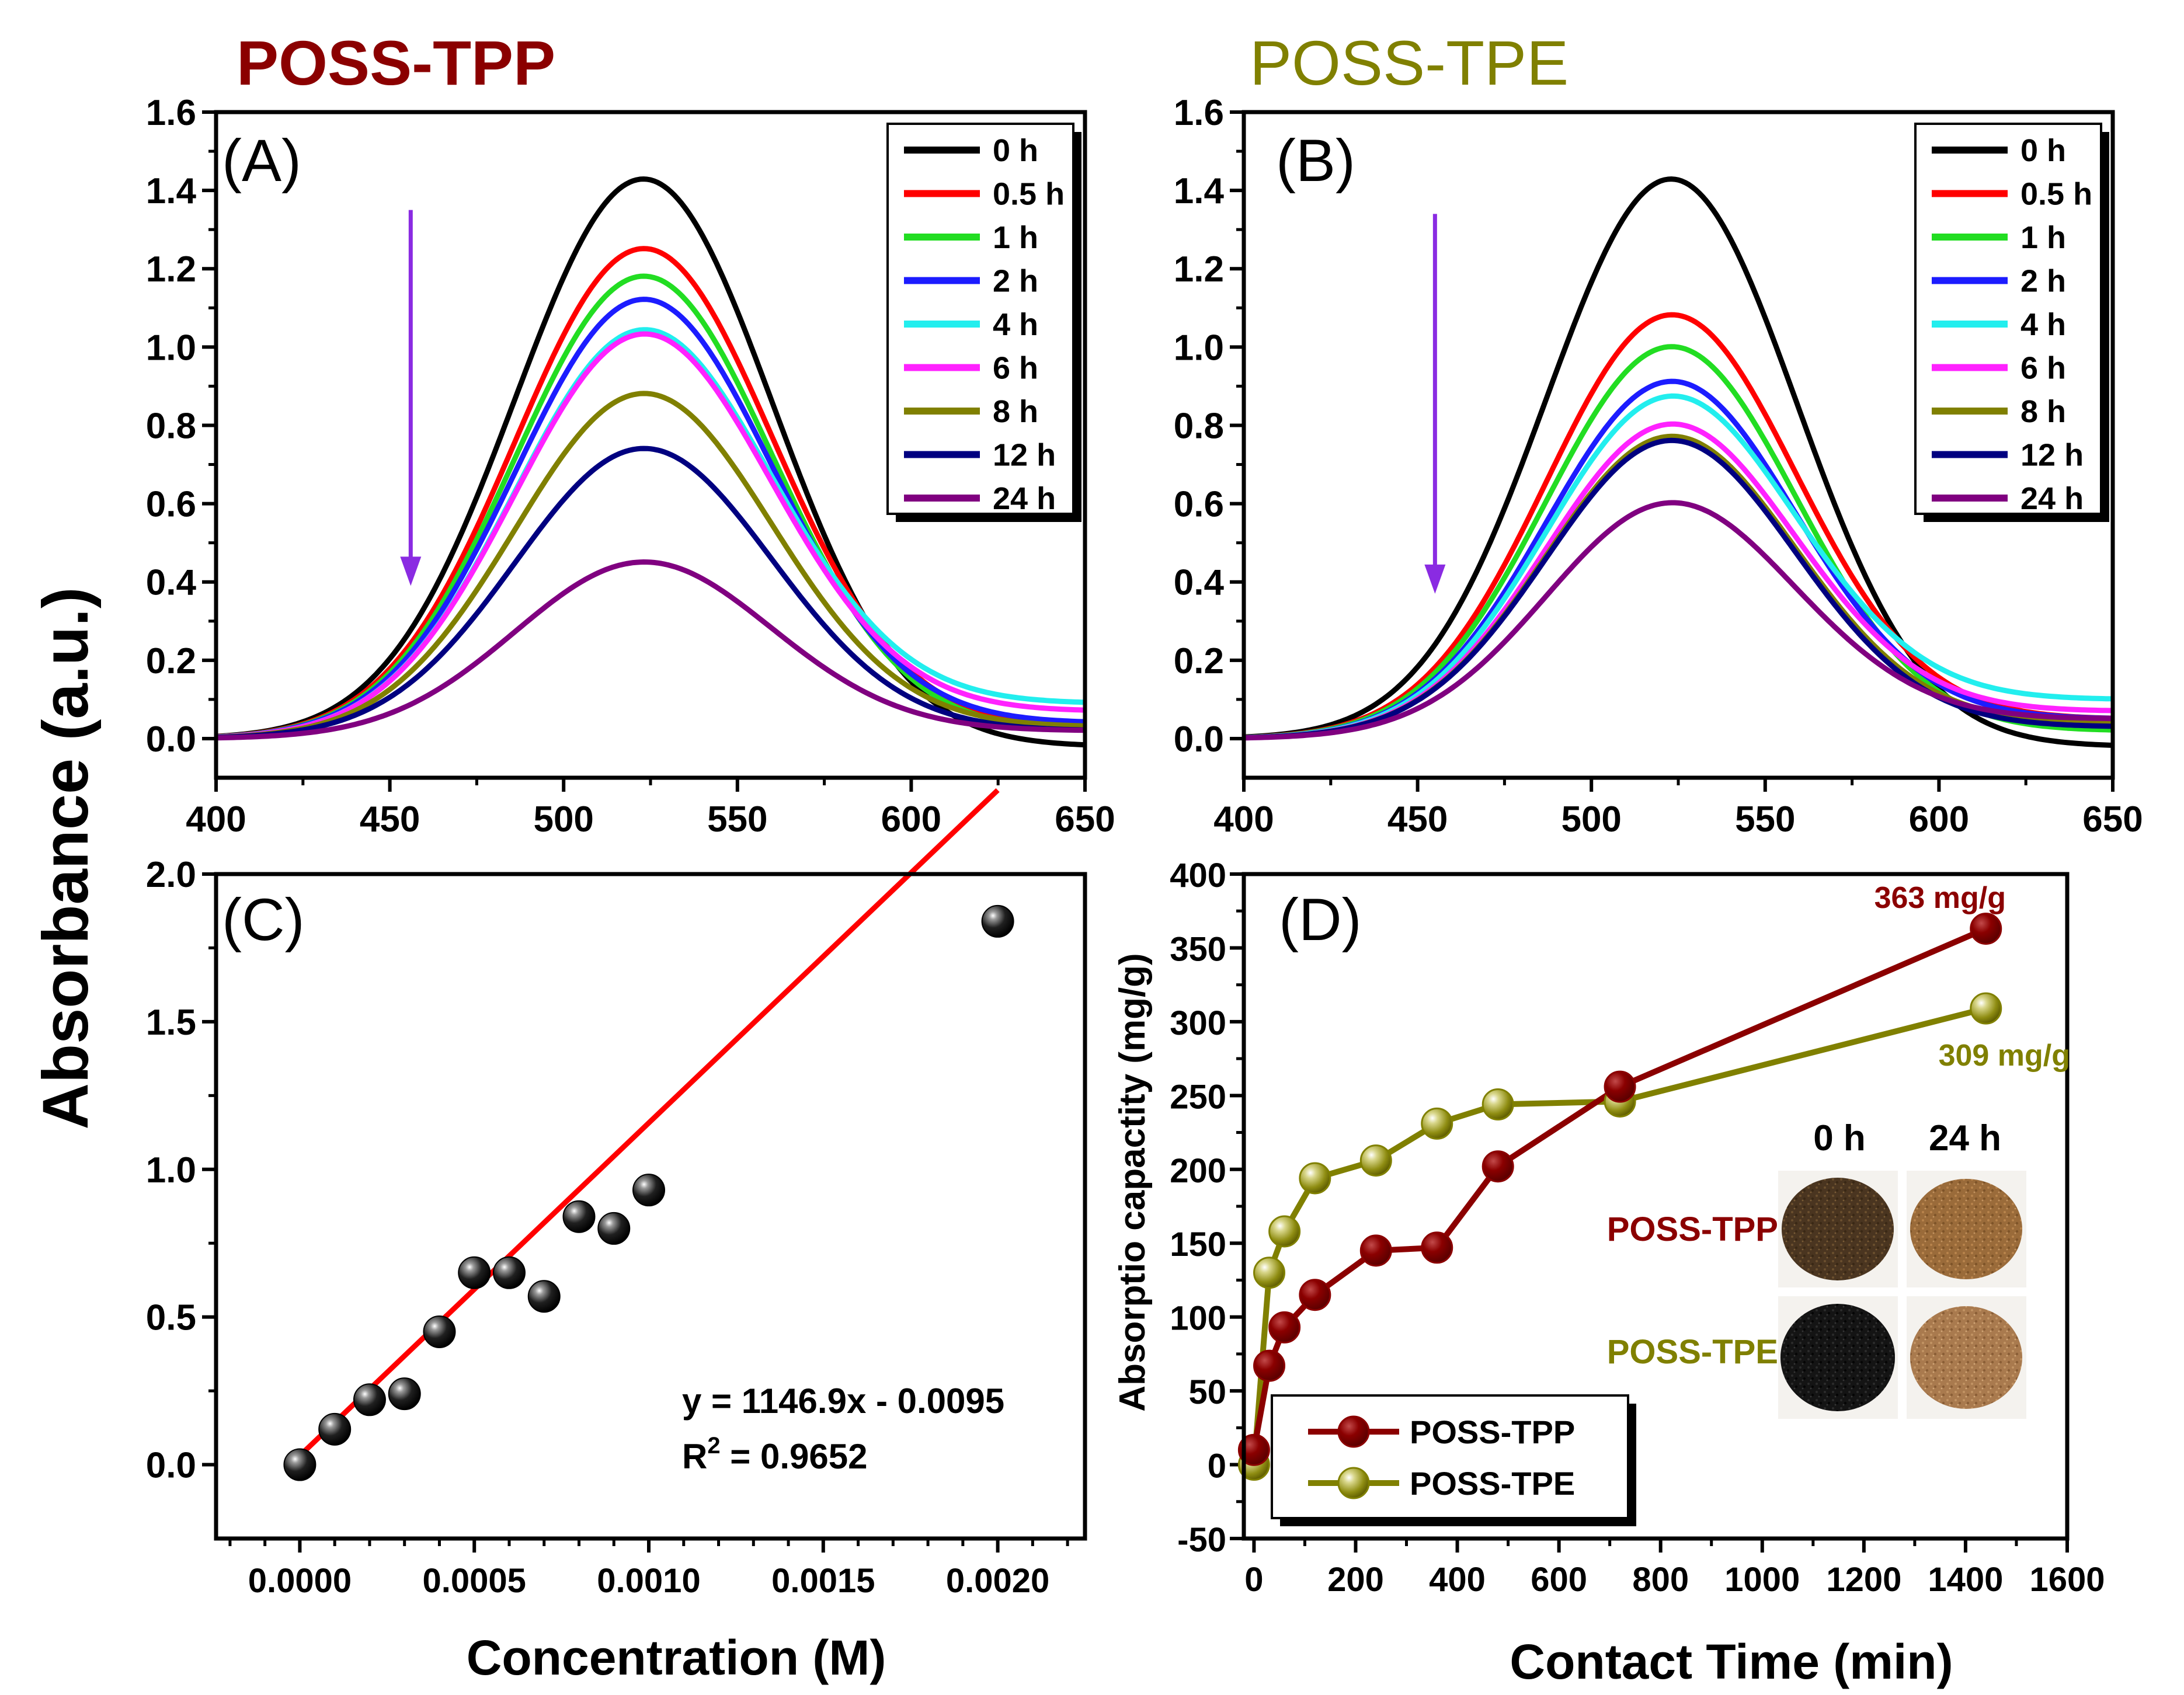  What do you see at coordinates (1199, 191) in the screenshot?
I see `panel-b-y-tick-label: 1.4` at bounding box center [1199, 191].